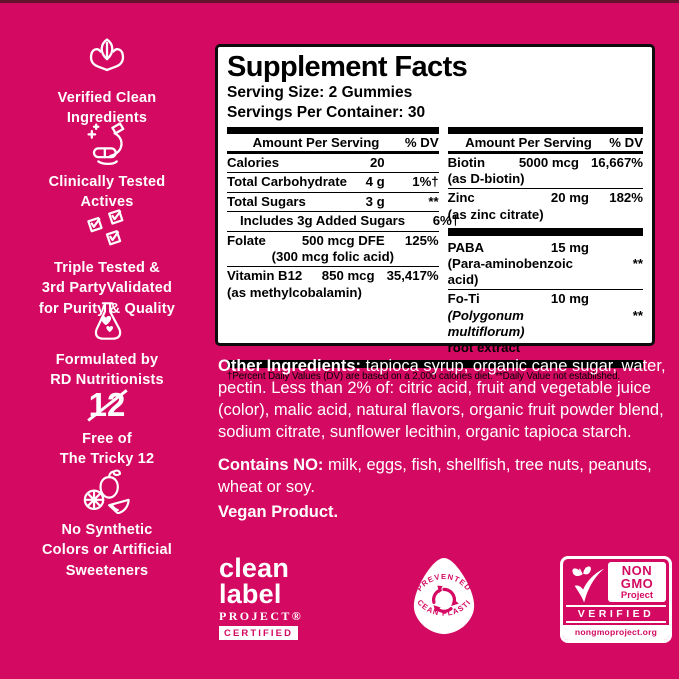 The width and height of the screenshot is (679, 679). I want to click on facts-row: PABA 15 mg (Para-aminobenzoic acid) **, so click(545, 265).